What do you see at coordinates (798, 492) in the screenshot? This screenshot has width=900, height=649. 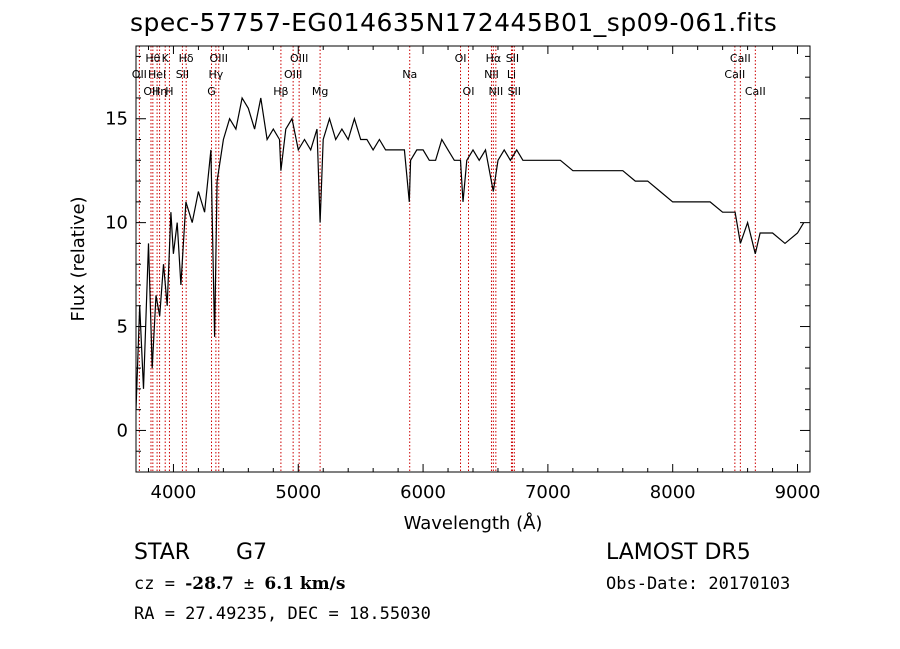 I see `x-tick-label: 9000` at bounding box center [798, 492].